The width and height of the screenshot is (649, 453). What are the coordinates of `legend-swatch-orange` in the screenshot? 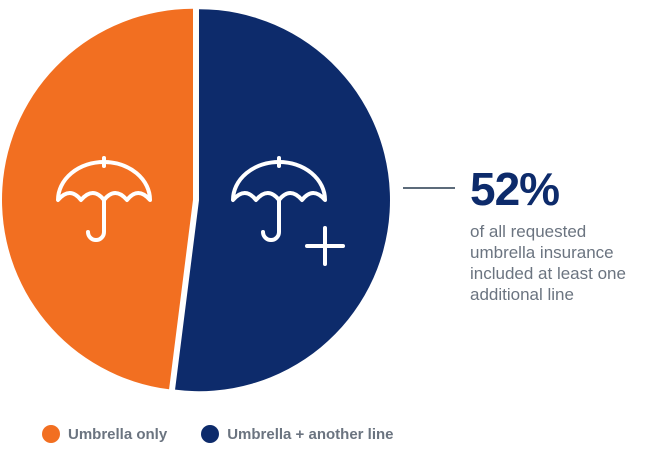 It's located at (51, 434).